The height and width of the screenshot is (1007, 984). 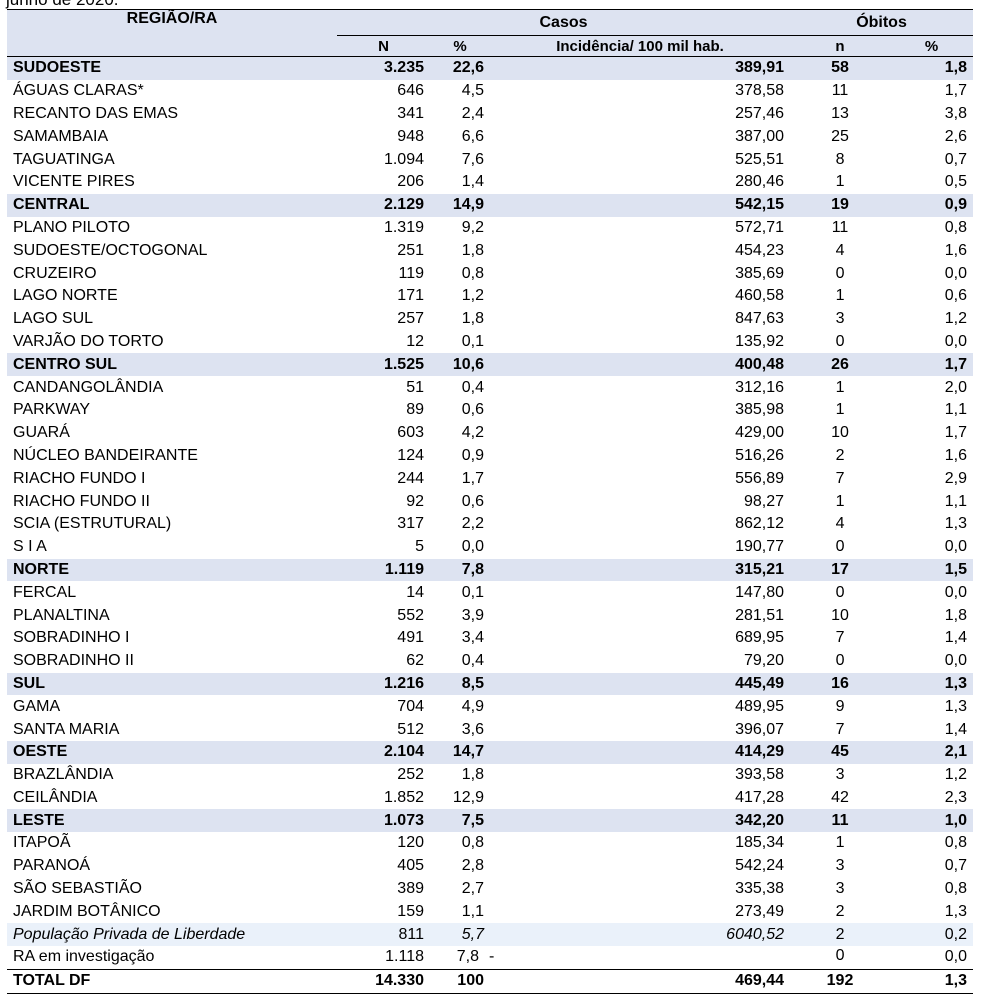 What do you see at coordinates (415, 410) in the screenshot?
I see `cell-cases-n: 89` at bounding box center [415, 410].